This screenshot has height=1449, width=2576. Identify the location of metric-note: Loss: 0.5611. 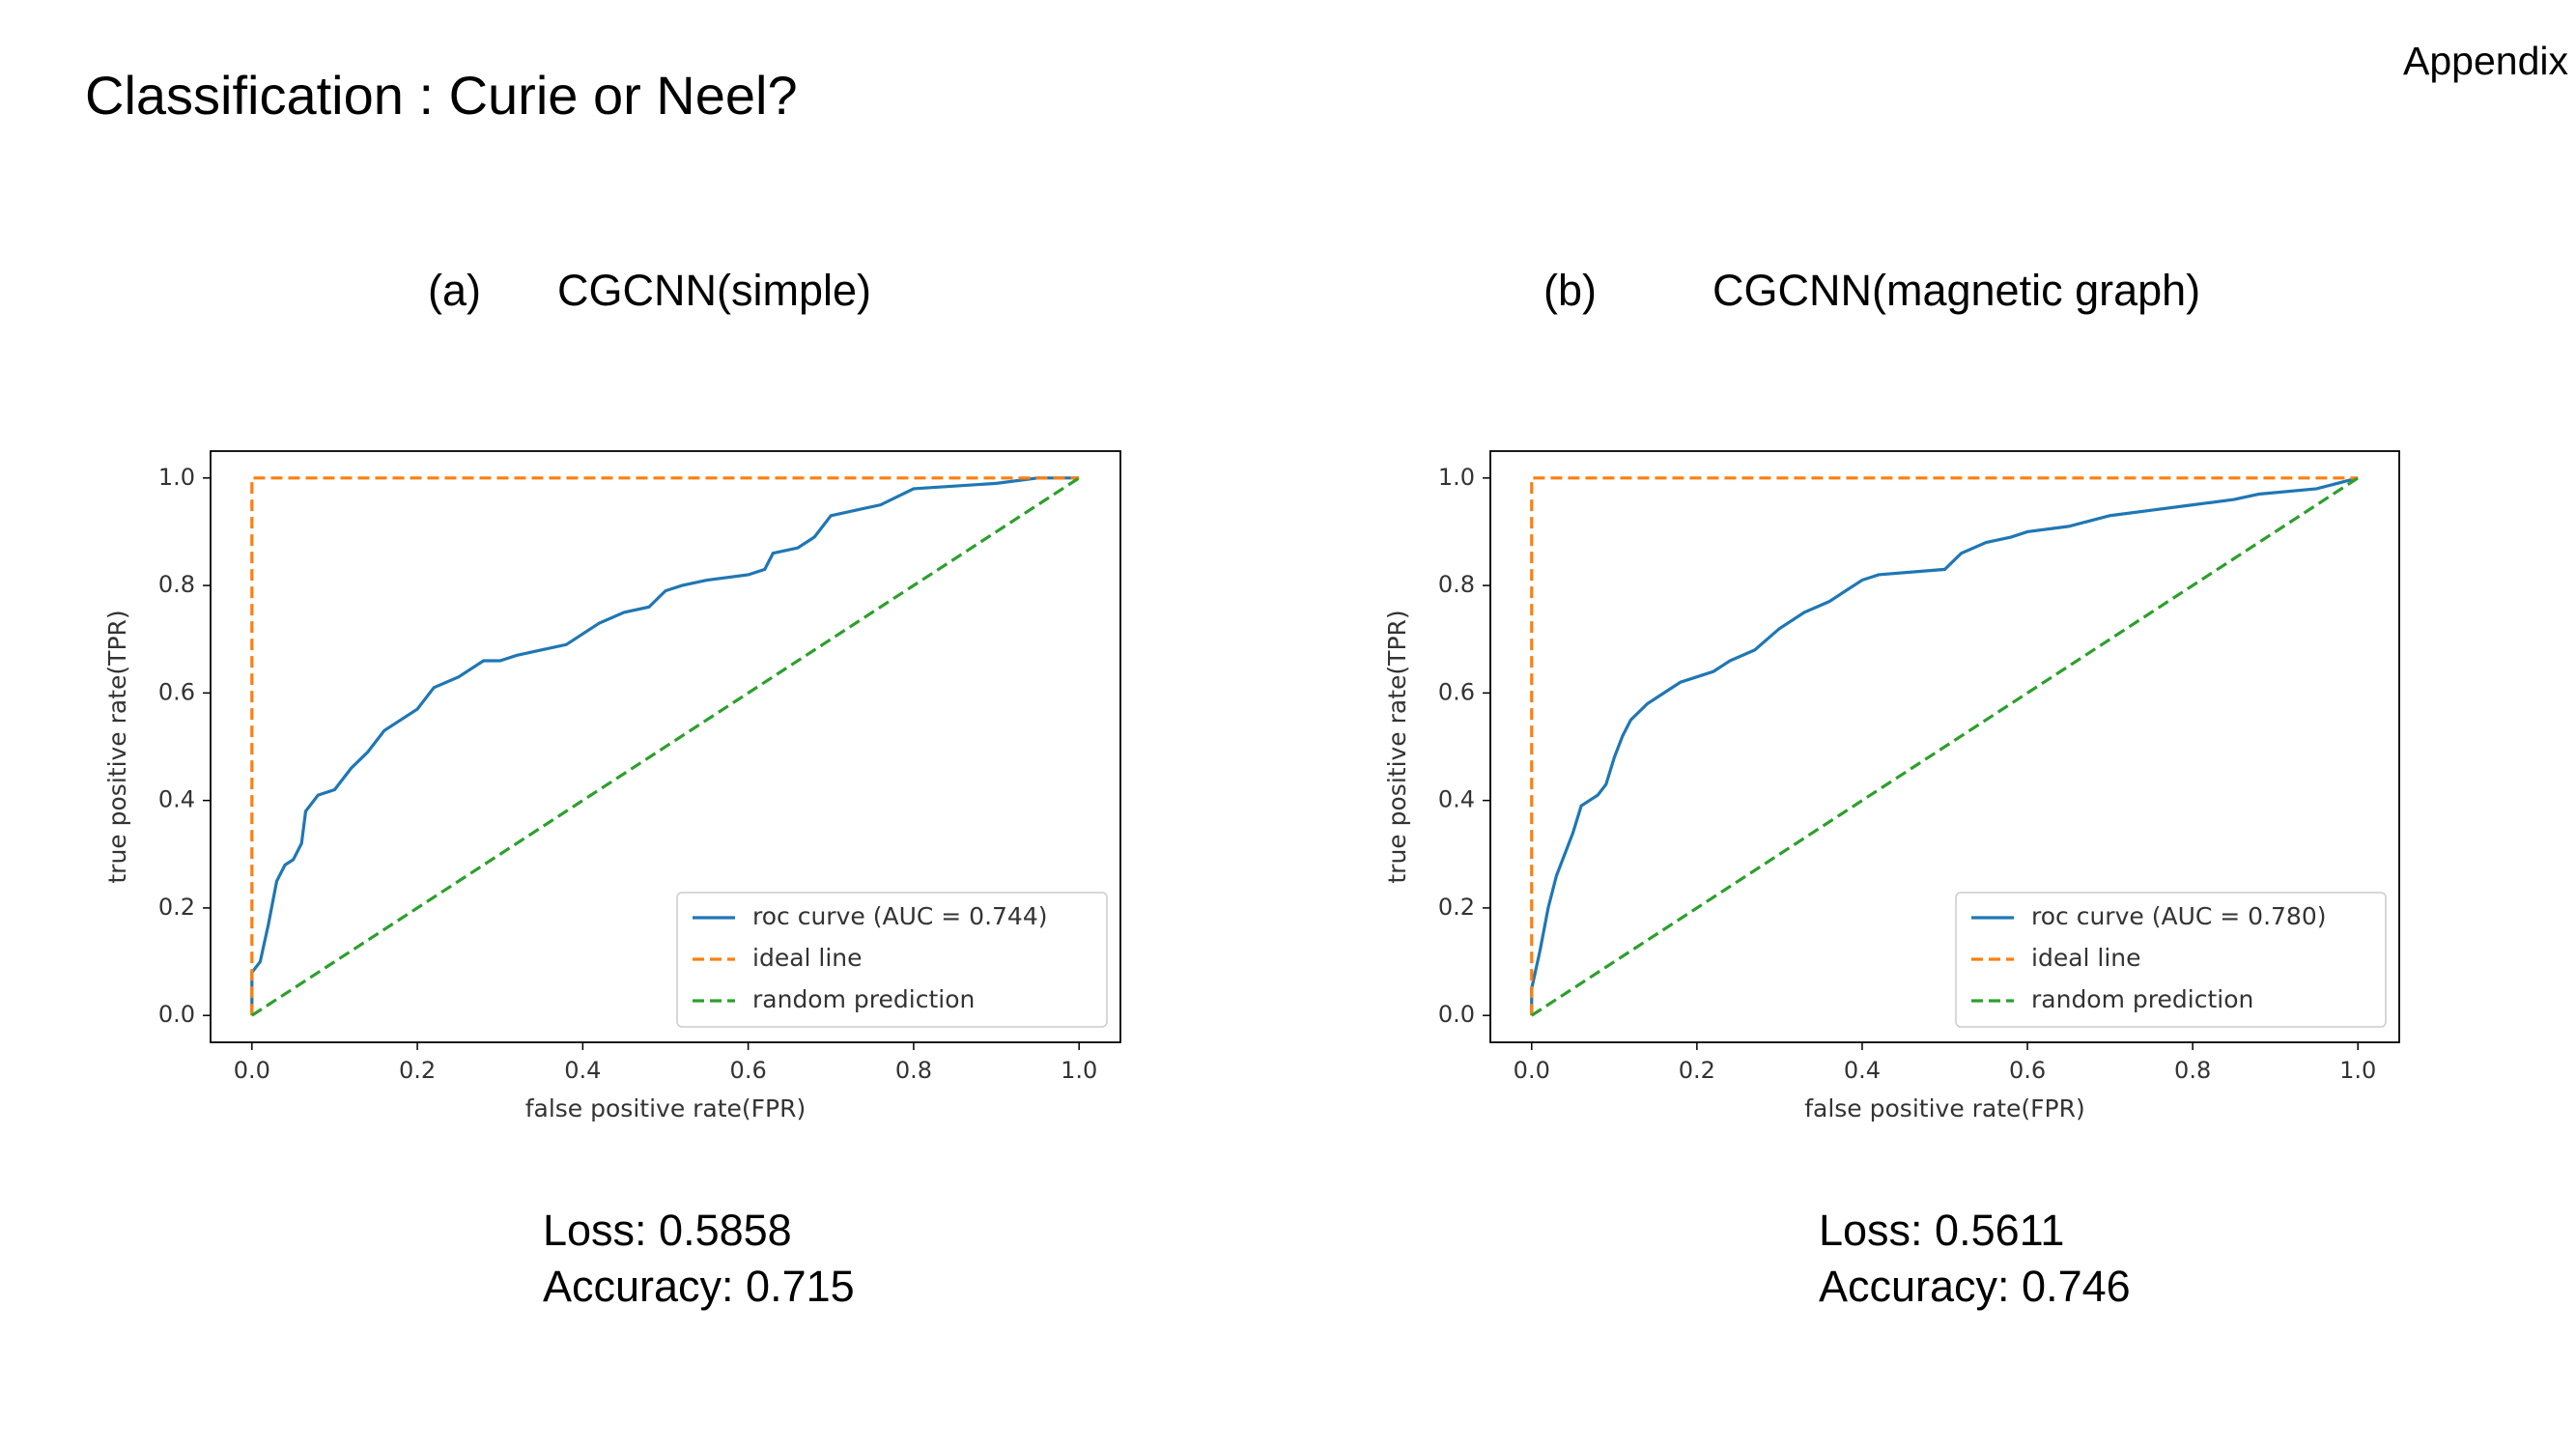
(1941, 1230).